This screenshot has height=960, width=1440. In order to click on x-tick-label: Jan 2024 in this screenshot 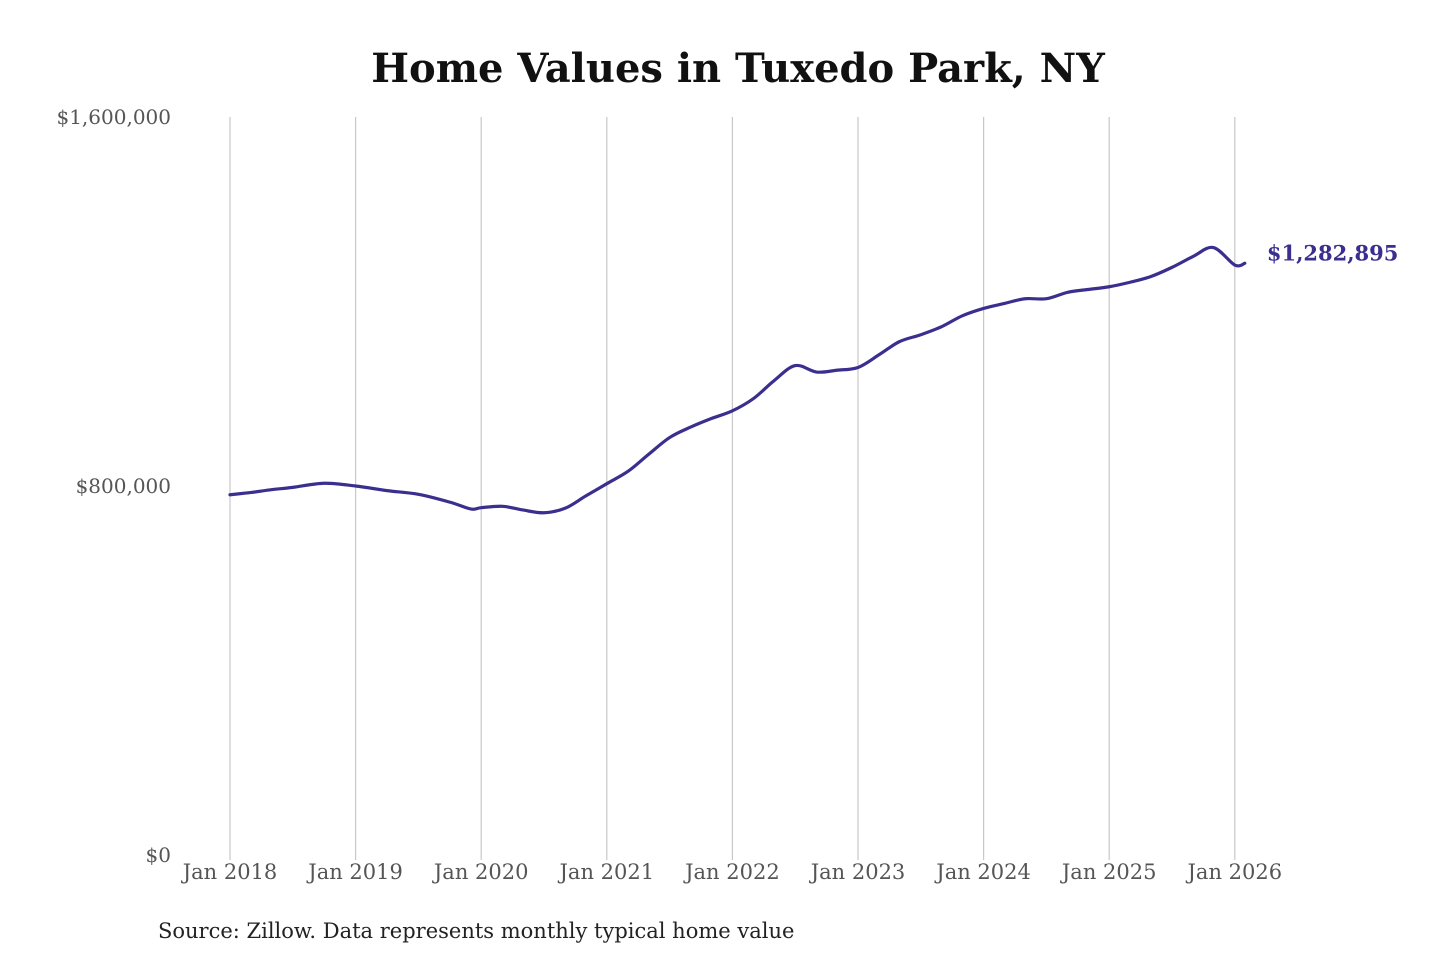, I will do `click(982, 872)`.